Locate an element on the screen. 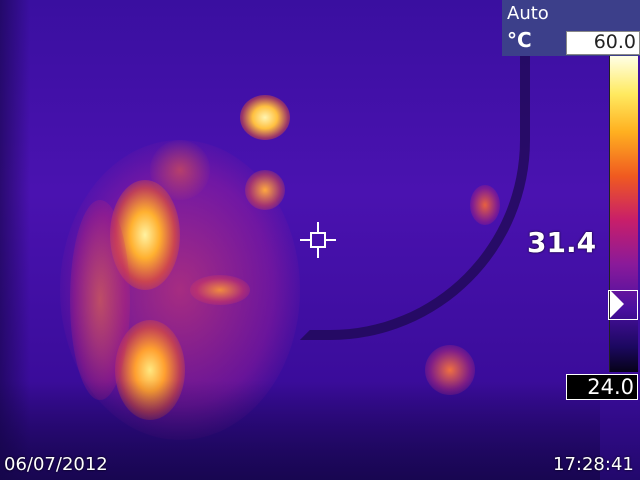 Image resolution: width=640 pixels, height=480 pixels. capture-date: 06/07/2012 is located at coordinates (56, 464).